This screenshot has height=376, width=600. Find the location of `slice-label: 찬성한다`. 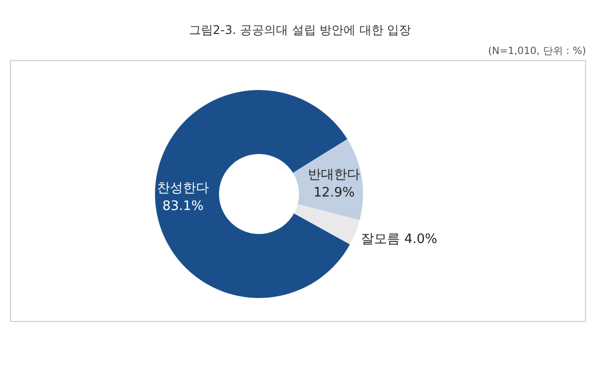

slice-label: 찬성한다 is located at coordinates (183, 188).